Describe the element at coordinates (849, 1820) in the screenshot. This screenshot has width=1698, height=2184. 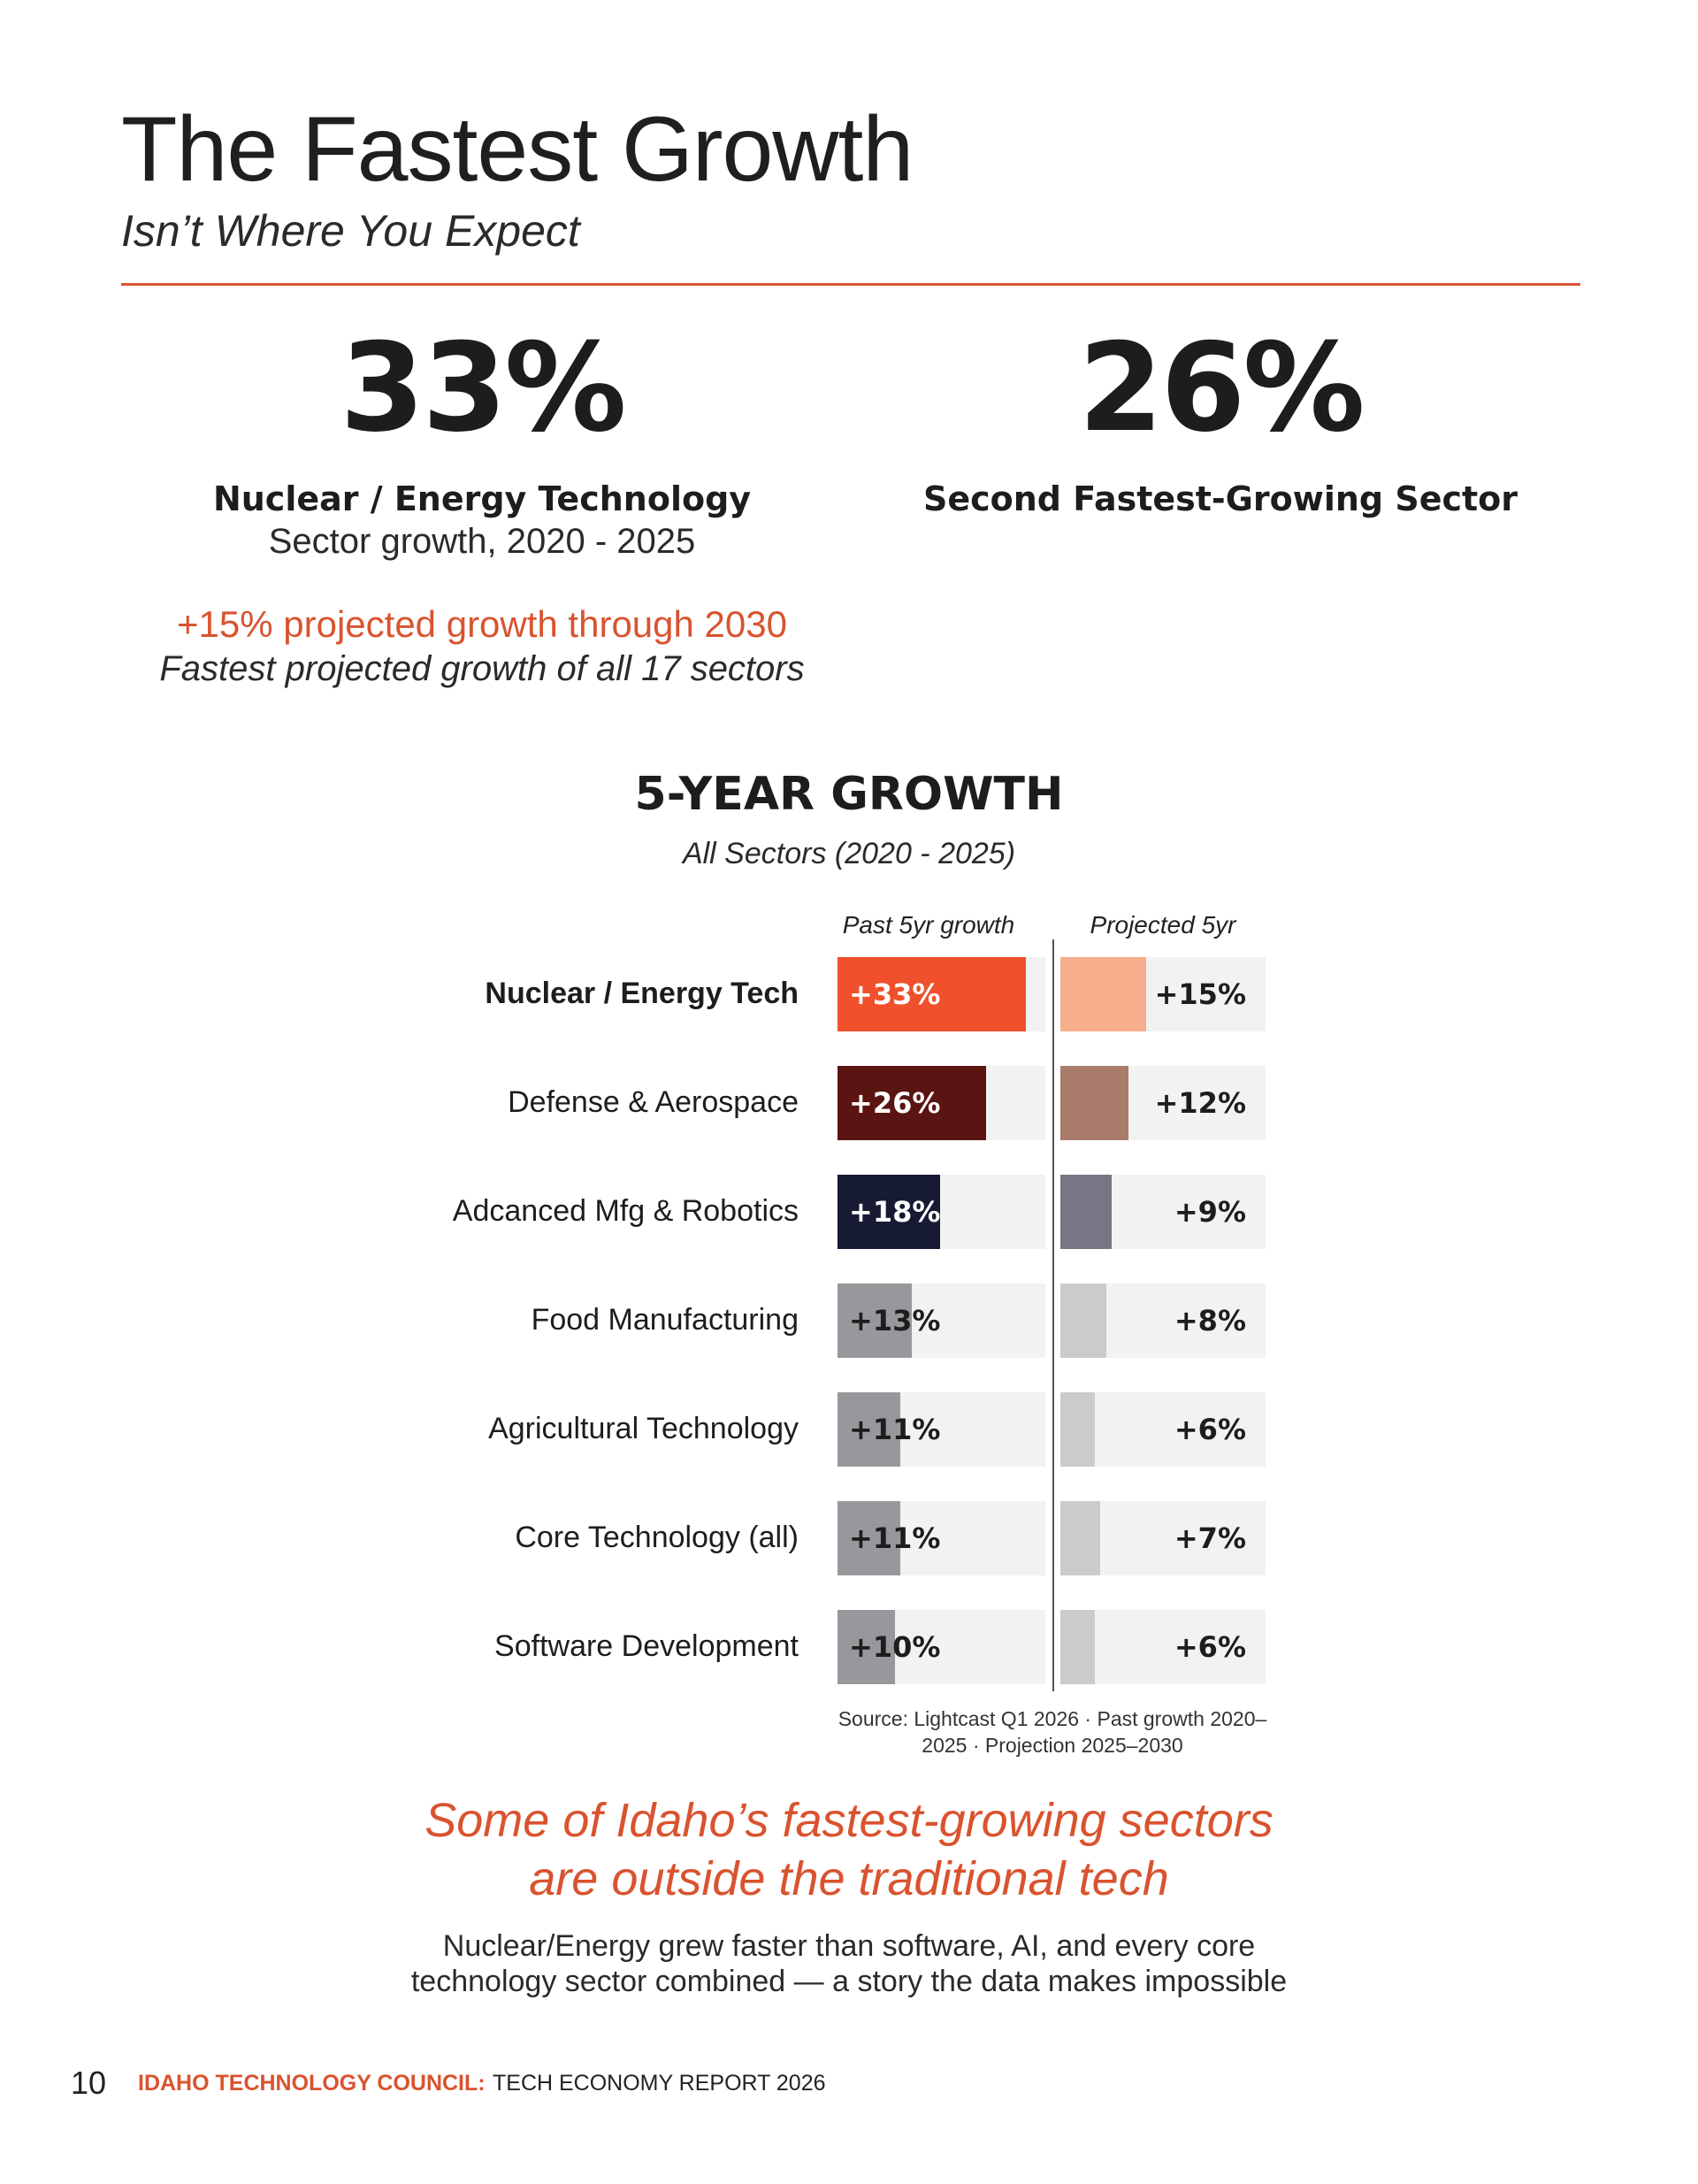
I see `callout-headline-line-1: Some of Idaho’s fastest-growing sectors` at that location.